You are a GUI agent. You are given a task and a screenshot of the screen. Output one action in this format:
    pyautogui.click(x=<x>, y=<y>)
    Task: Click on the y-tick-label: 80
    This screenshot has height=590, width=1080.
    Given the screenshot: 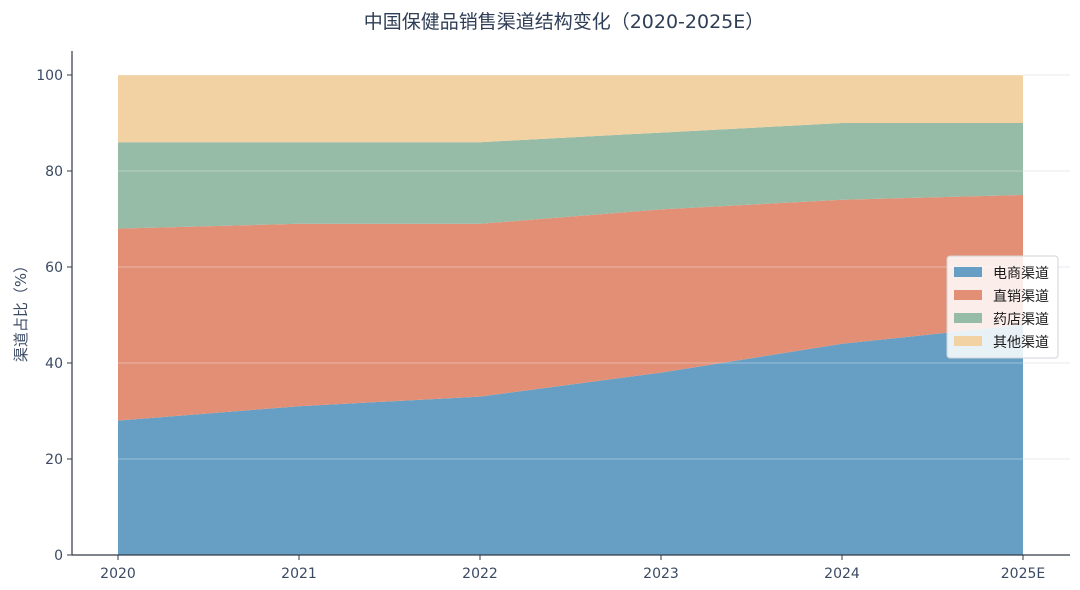 What is the action you would take?
    pyautogui.click(x=54, y=172)
    